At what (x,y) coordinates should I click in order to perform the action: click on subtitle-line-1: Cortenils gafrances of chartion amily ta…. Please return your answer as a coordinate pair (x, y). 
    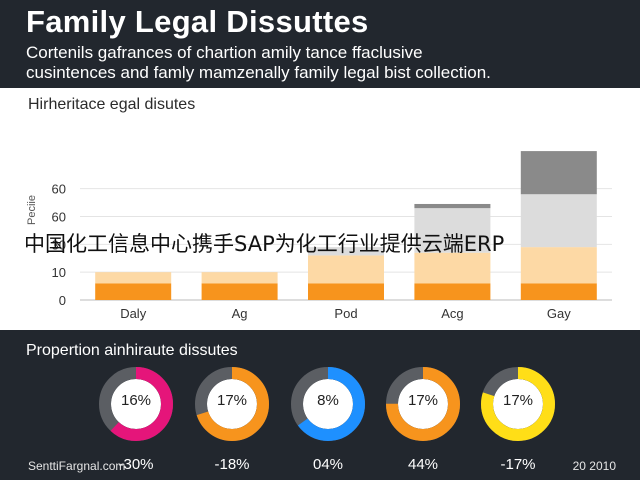
    Looking at the image, I should click on (224, 52).